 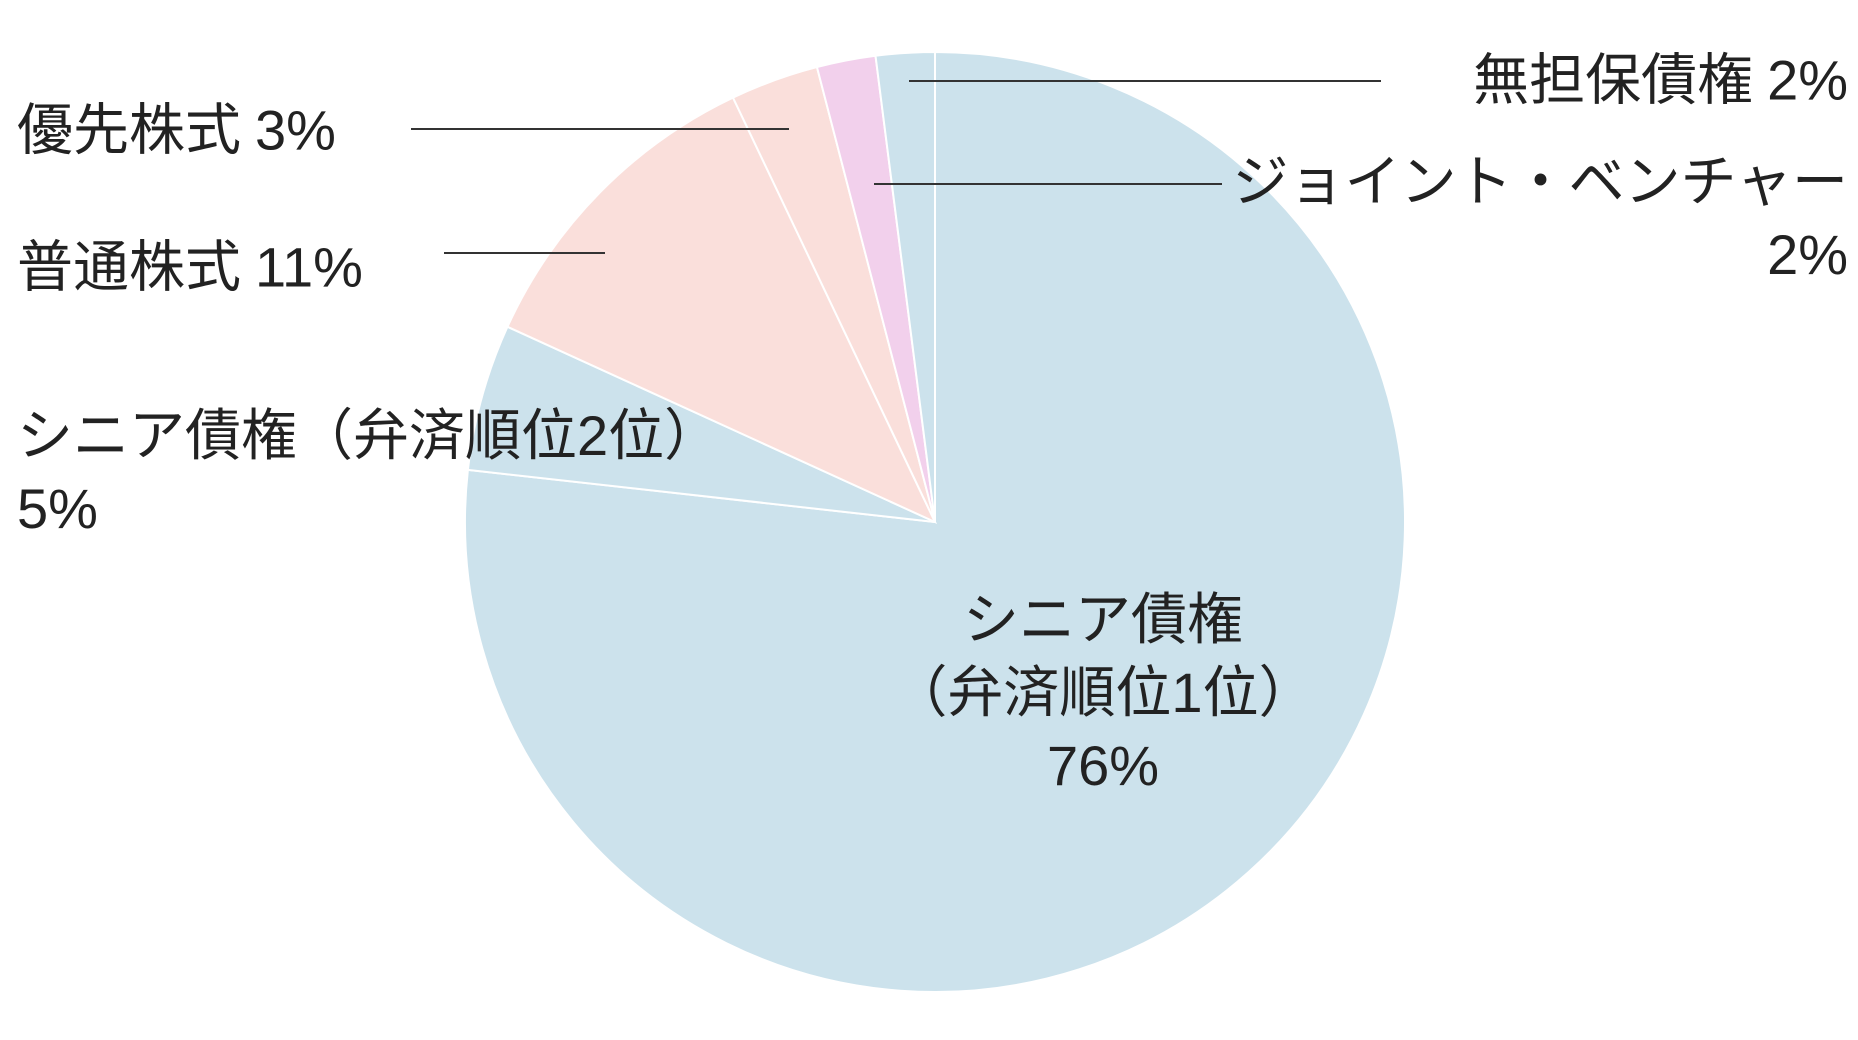 I want to click on label-value: 5%, so click(x=57, y=508).